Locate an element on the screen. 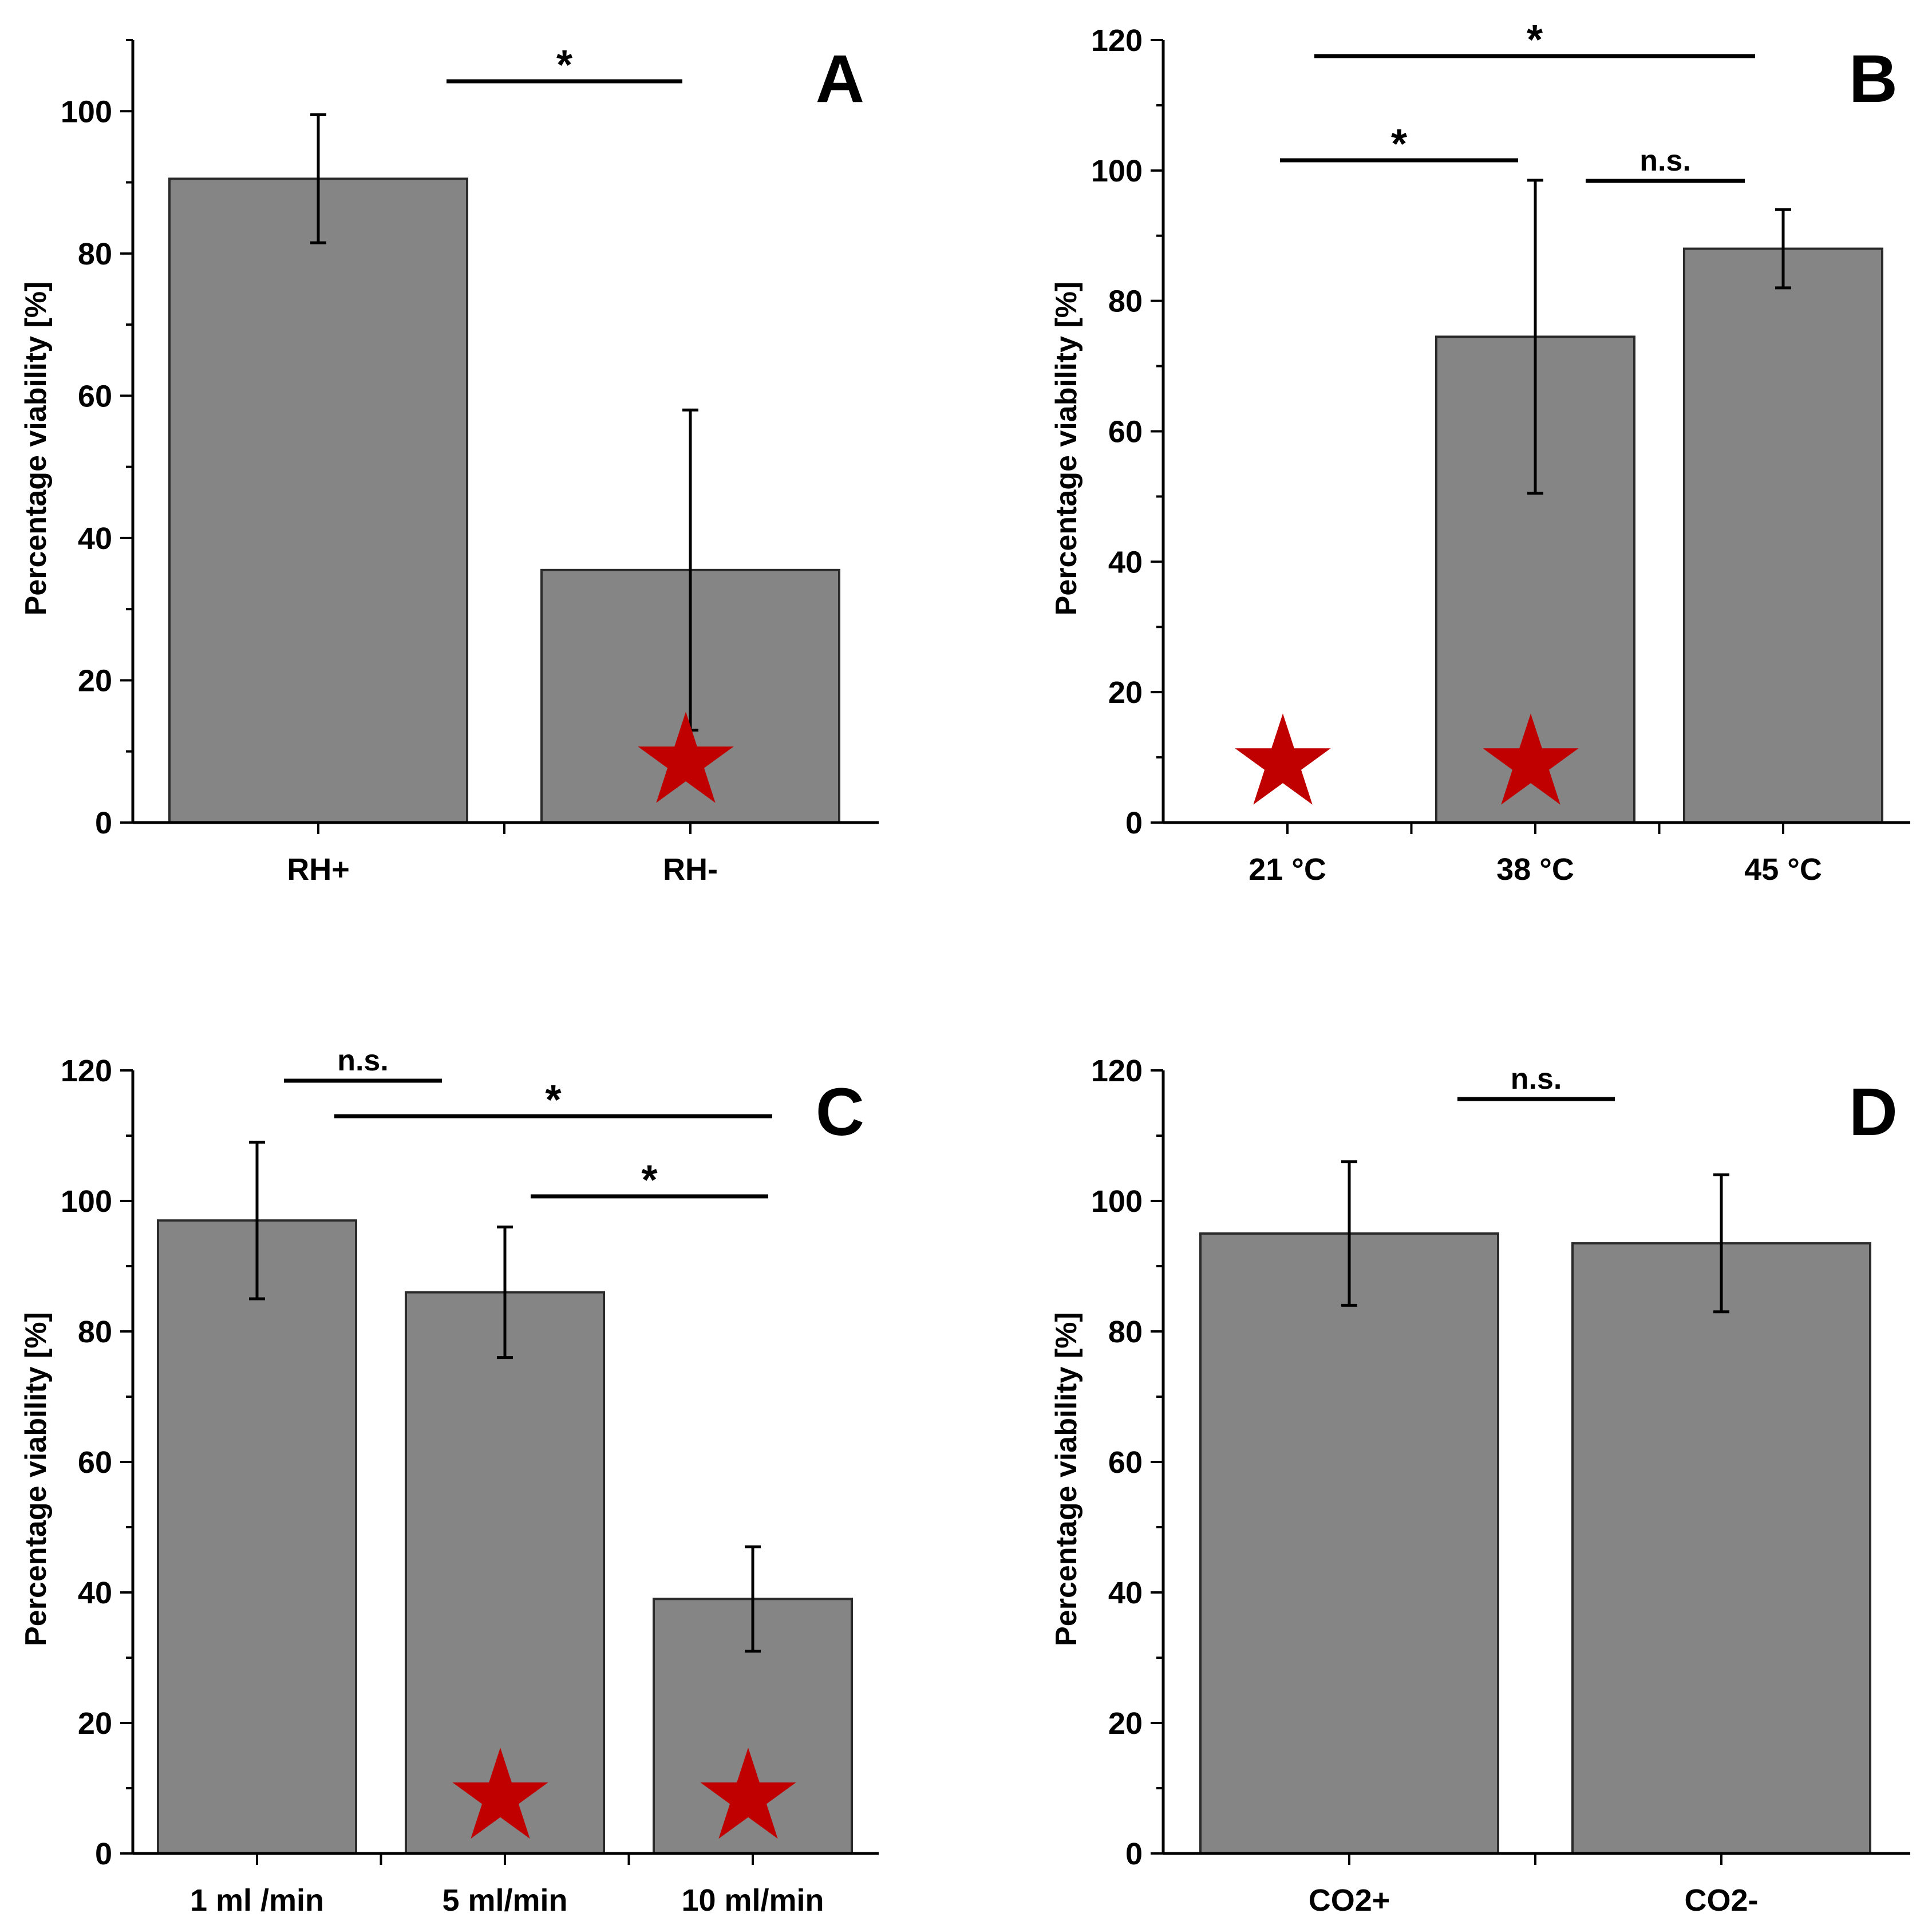 This screenshot has width=1932, height=1921. x-tick-label: 1 ml /min is located at coordinates (257, 1900).